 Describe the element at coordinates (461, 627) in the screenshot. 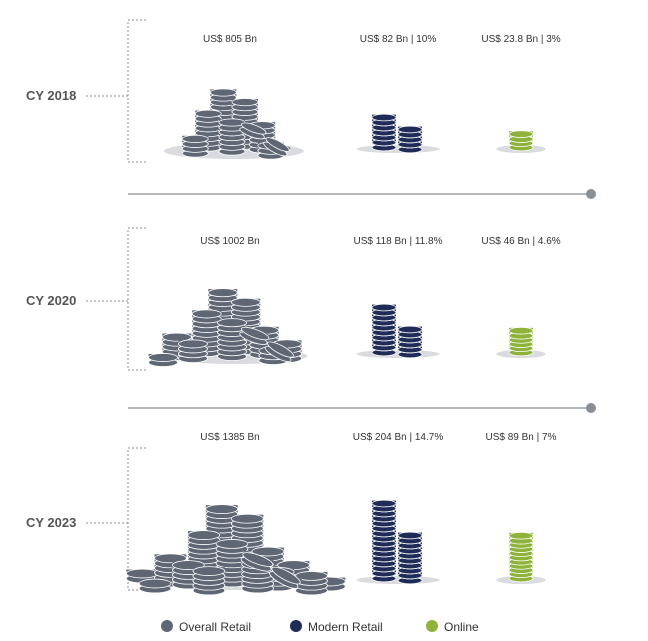

I see `legend-label: Online` at that location.